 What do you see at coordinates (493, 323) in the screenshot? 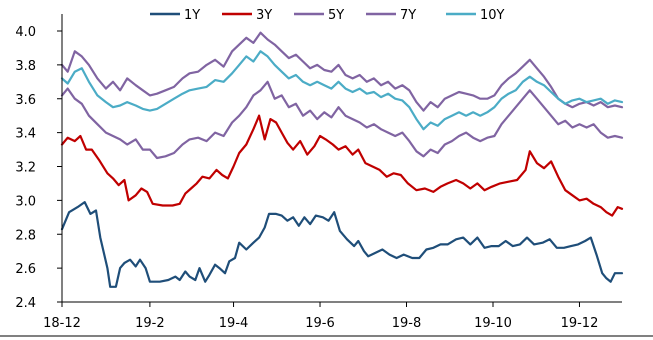
I see `x-tick-label: 19-10` at bounding box center [493, 323].